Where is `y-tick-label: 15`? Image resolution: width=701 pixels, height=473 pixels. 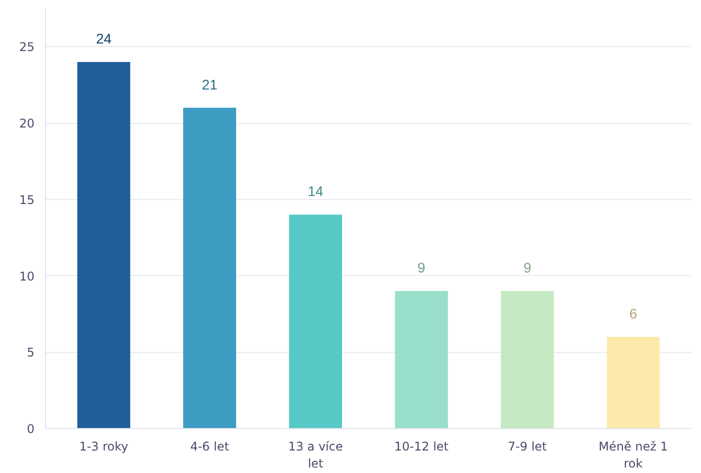
y-tick-label: 15 is located at coordinates (27, 199).